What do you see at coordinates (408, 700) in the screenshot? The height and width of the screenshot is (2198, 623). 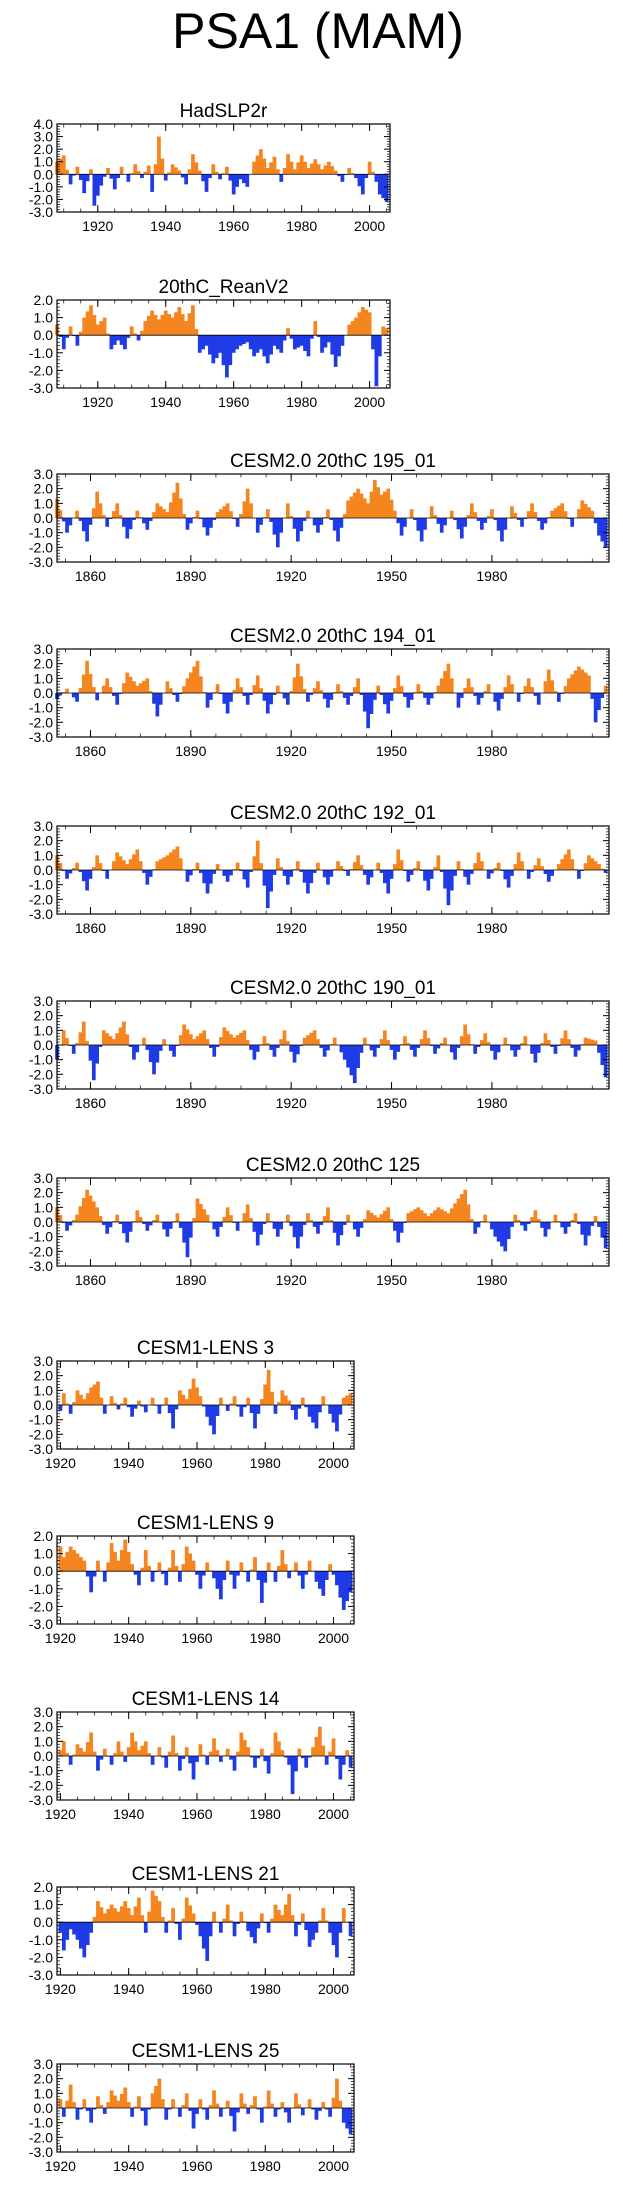 I see `data-bar-1955` at bounding box center [408, 700].